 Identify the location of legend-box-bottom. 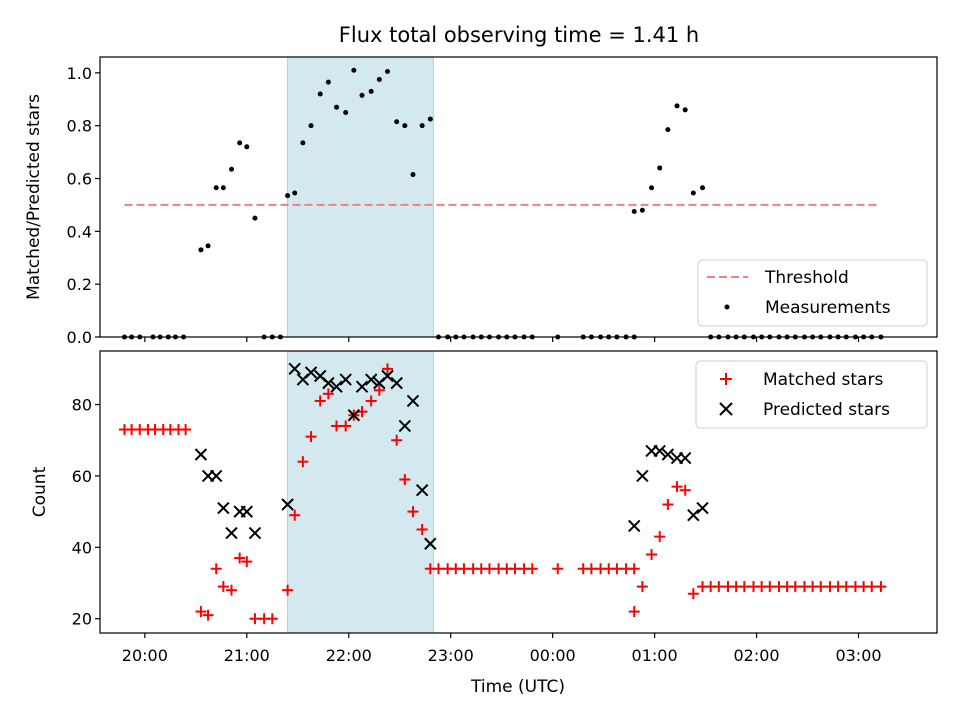
(811, 394).